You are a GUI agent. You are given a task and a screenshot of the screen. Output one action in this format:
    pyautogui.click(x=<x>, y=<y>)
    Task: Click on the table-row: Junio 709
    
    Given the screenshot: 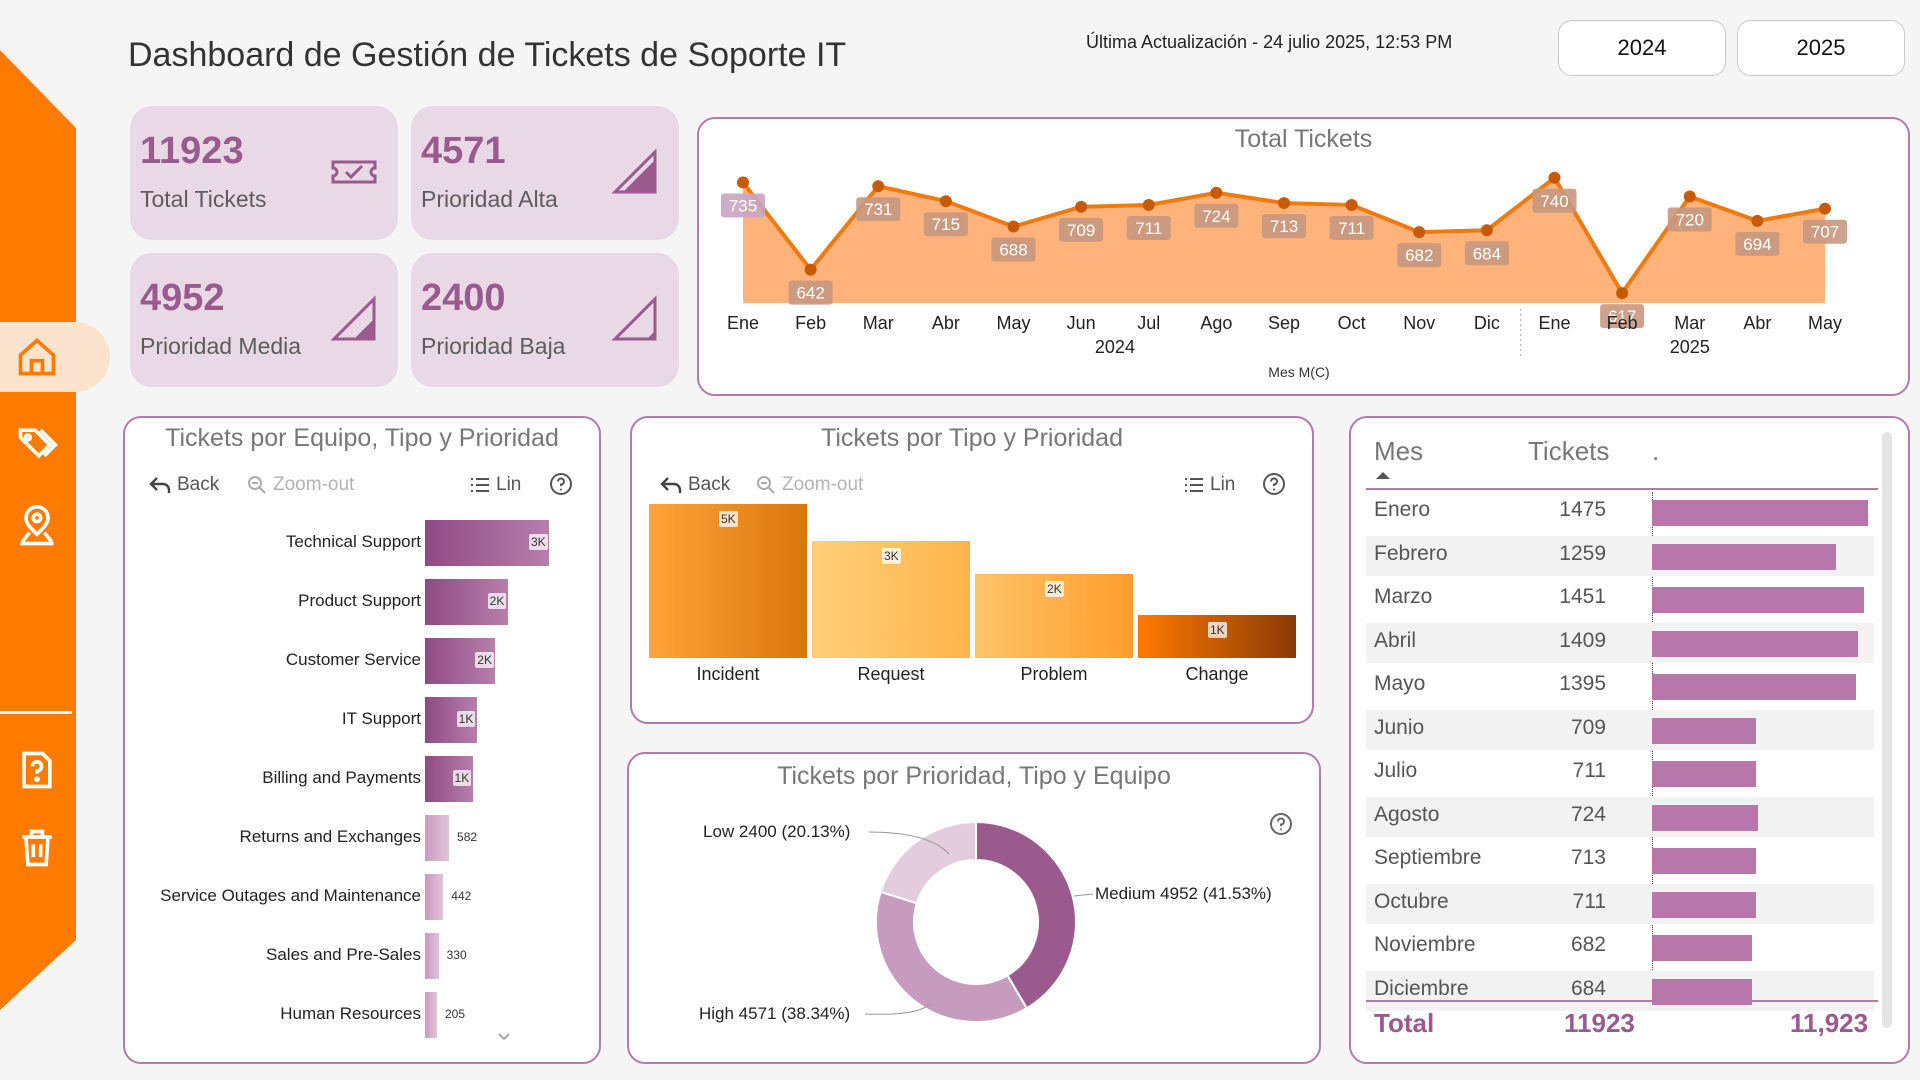 What is the action you would take?
    pyautogui.click(x=1620, y=729)
    